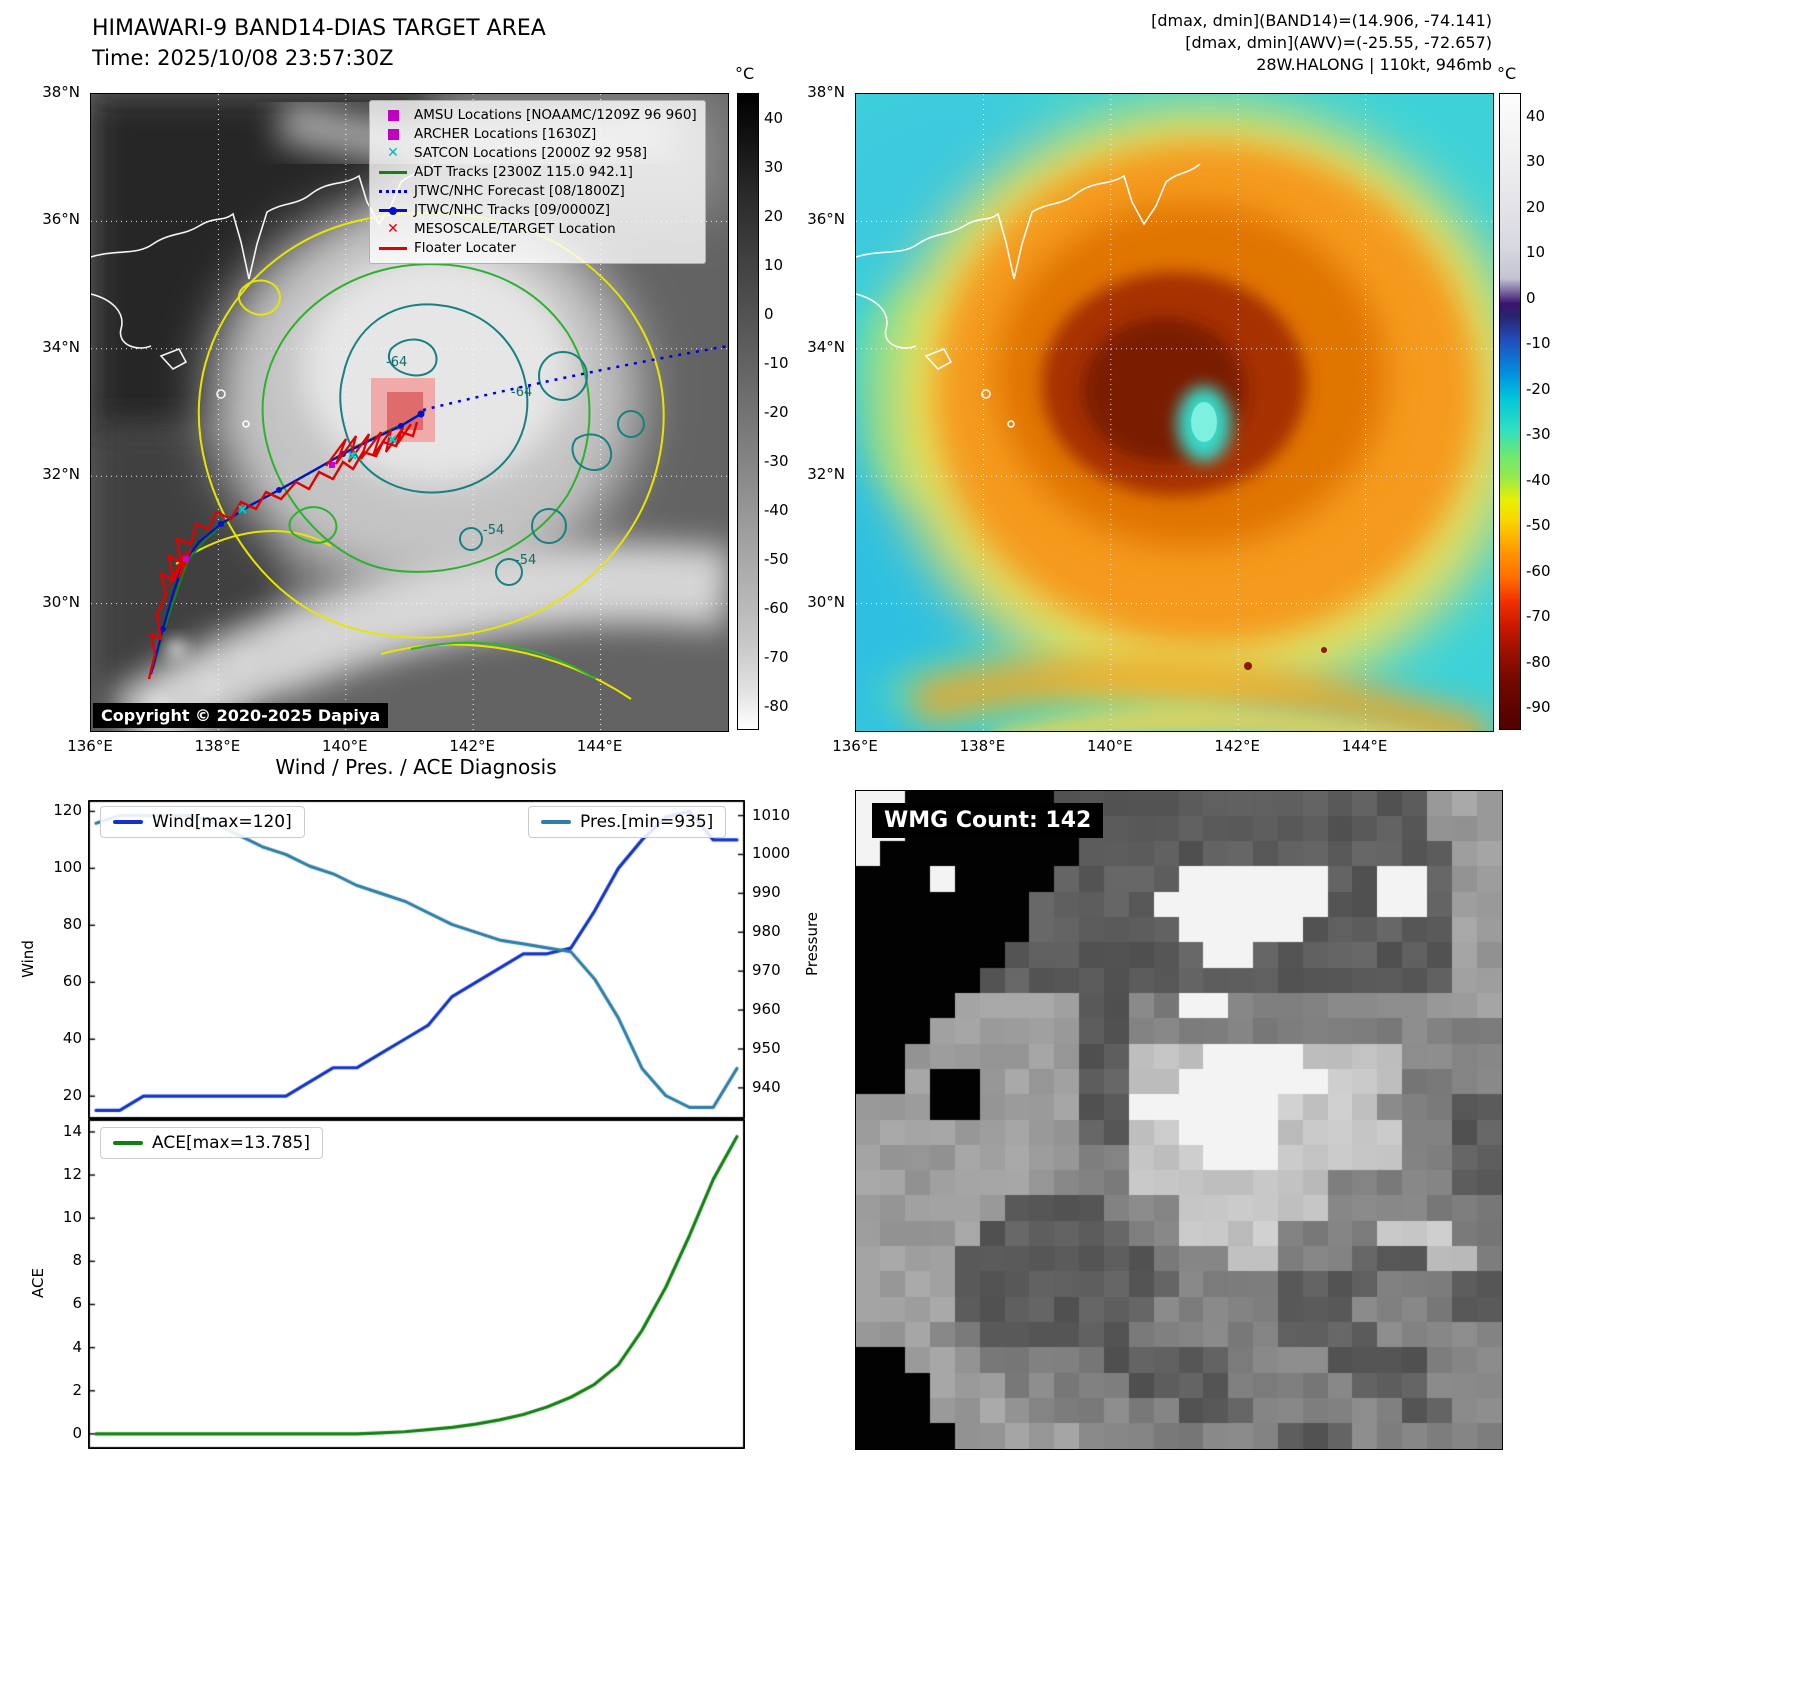 This screenshot has width=1797, height=1696. What do you see at coordinates (77, 1303) in the screenshot?
I see `axis-tick-label: 6` at bounding box center [77, 1303].